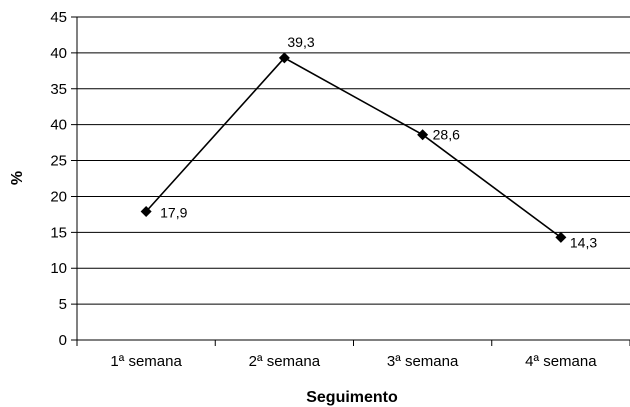  I want to click on y-tick-label: 5, so click(63, 304).